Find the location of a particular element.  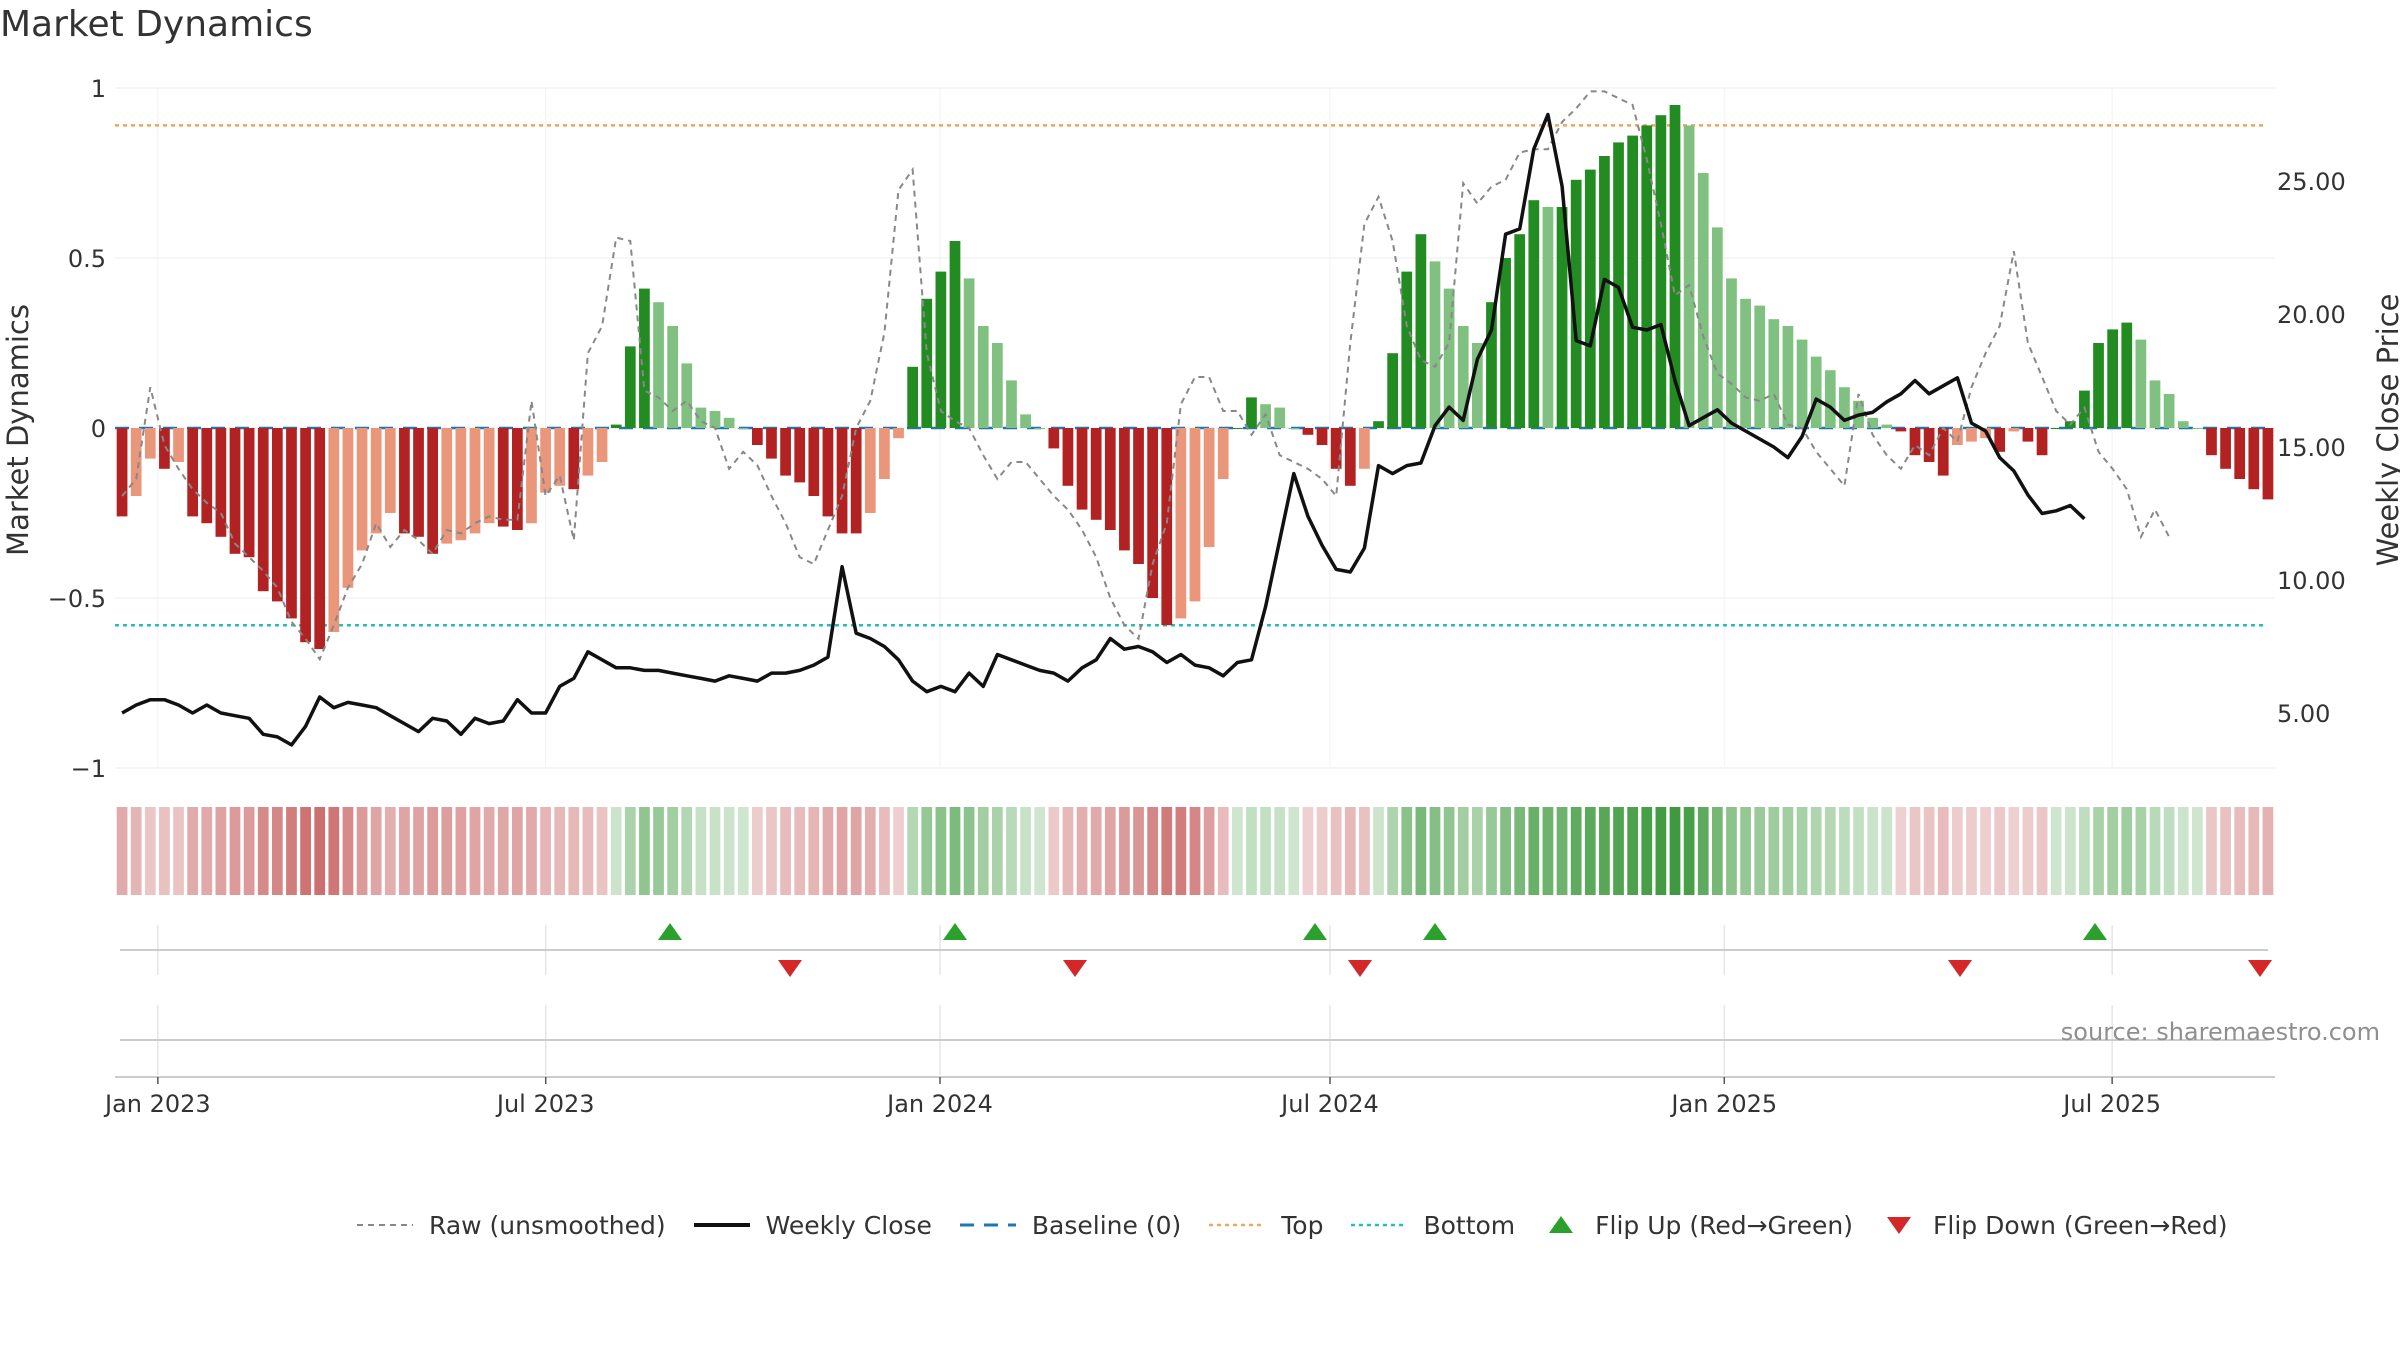

left-axis-label: Market Dynamics is located at coordinates (18, 430).